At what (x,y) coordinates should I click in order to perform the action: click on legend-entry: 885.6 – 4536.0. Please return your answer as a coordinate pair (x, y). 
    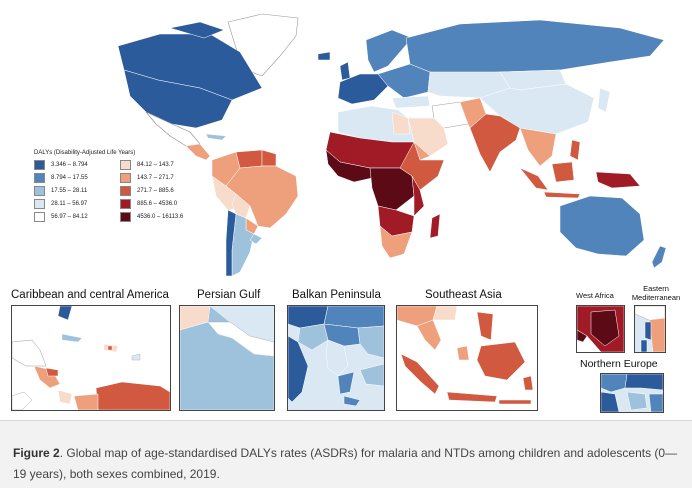
    Looking at the image, I should click on (163, 203).